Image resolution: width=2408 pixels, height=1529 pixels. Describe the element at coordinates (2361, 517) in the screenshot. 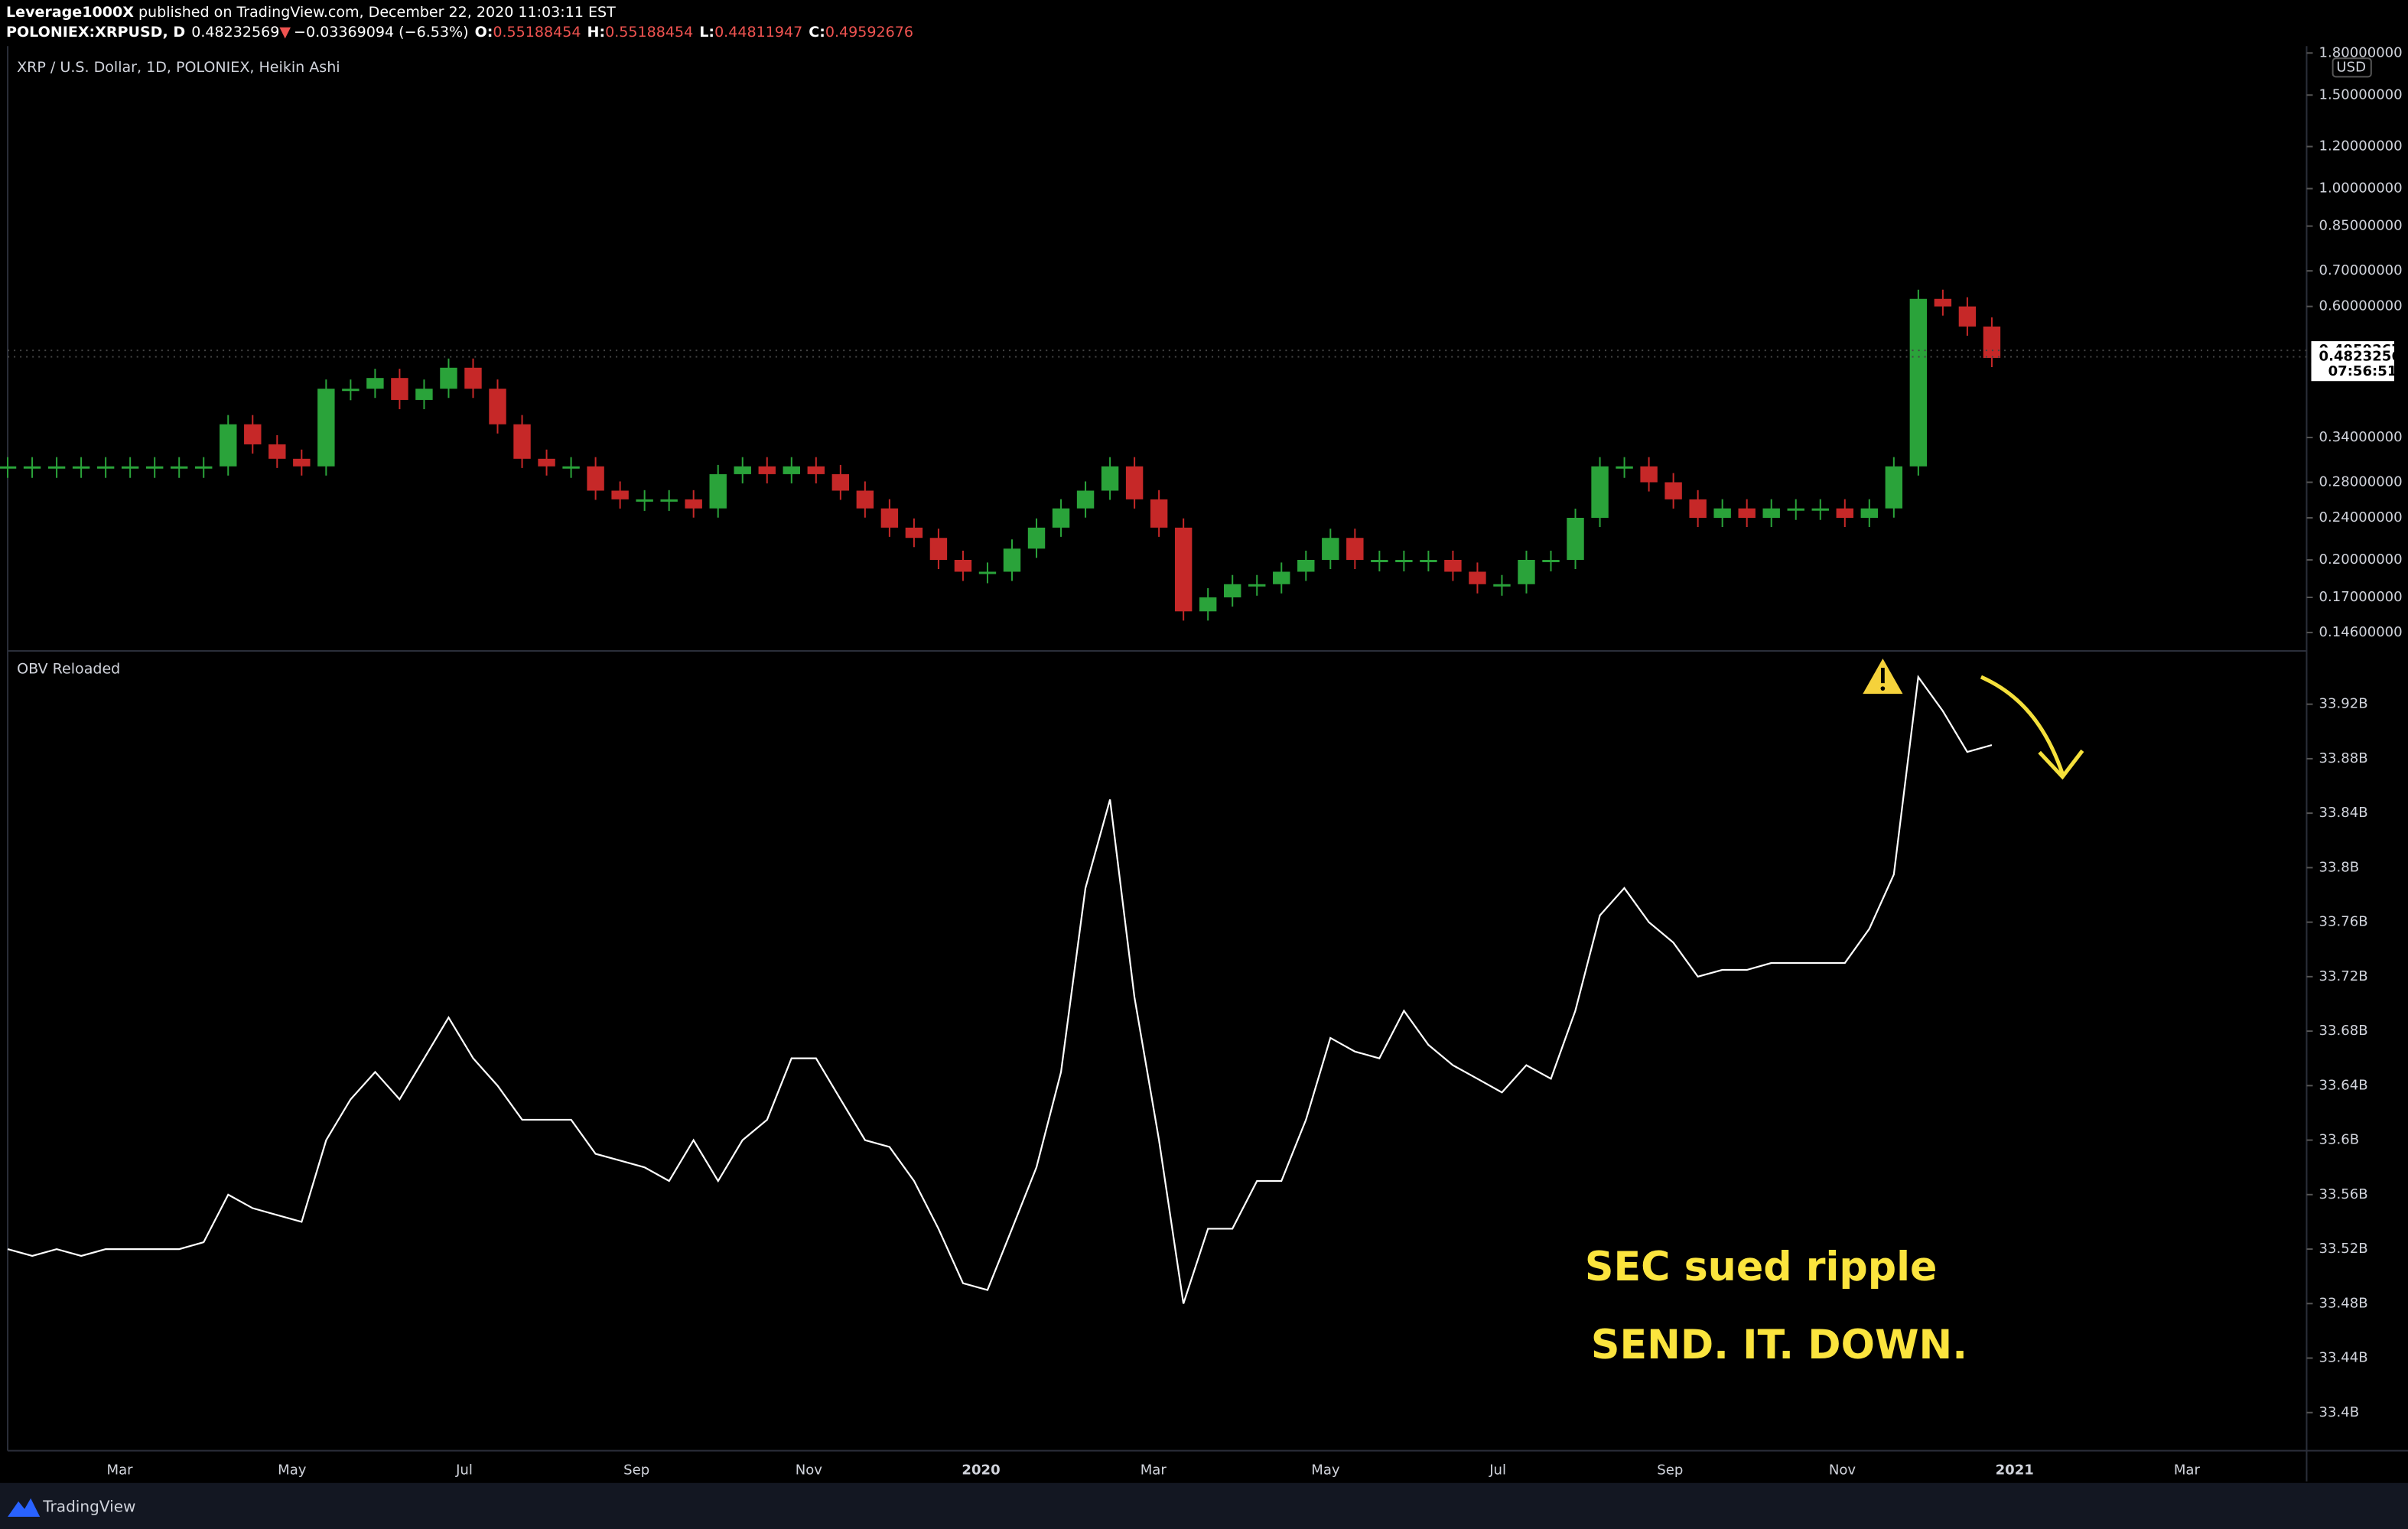

I see `y-tick-label: 0.24000000` at that location.